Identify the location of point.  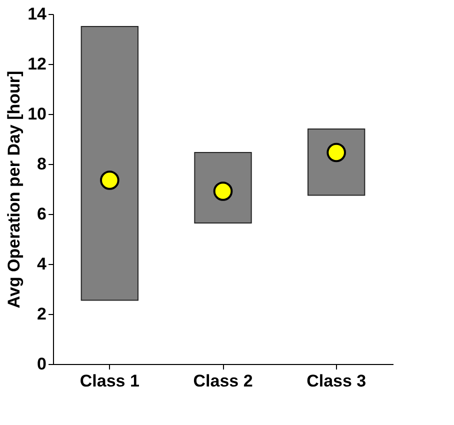
(110, 180).